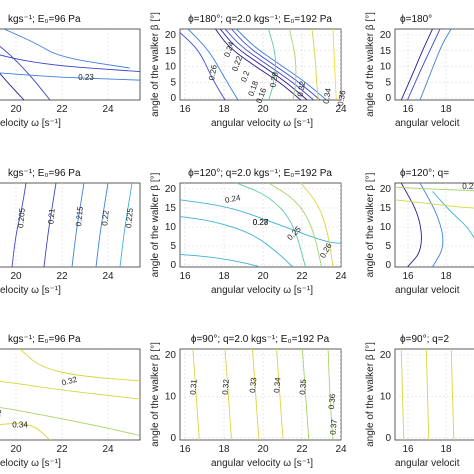 The width and height of the screenshot is (474, 474). Describe the element at coordinates (30, 290) in the screenshot. I see `x-axis-label: elocity ω [s⁻¹]` at that location.